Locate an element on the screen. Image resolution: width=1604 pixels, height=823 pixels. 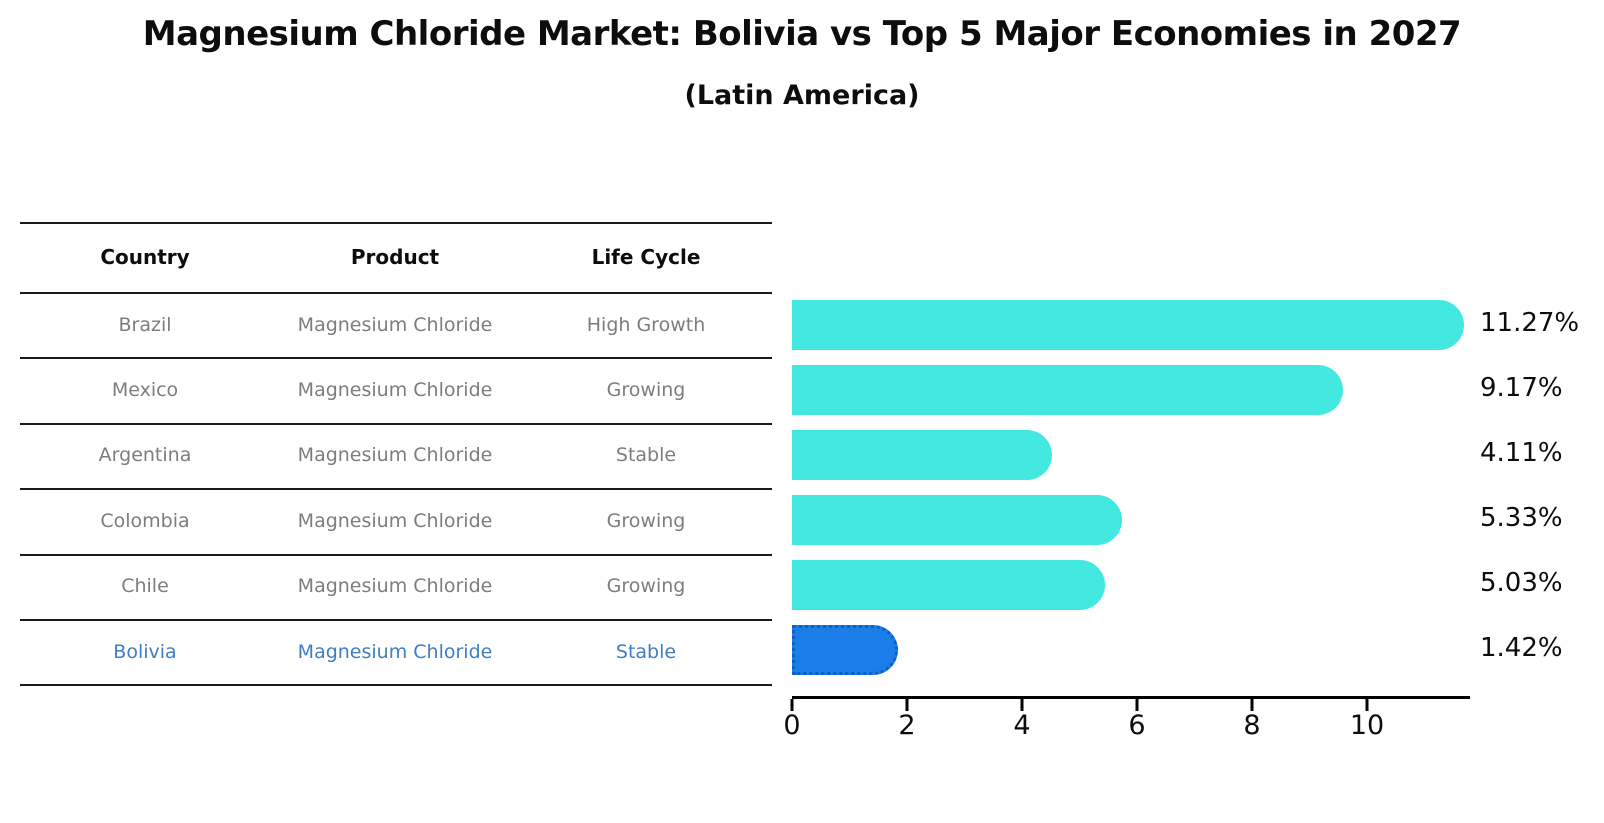
tick-label: 10 is located at coordinates (1367, 725).